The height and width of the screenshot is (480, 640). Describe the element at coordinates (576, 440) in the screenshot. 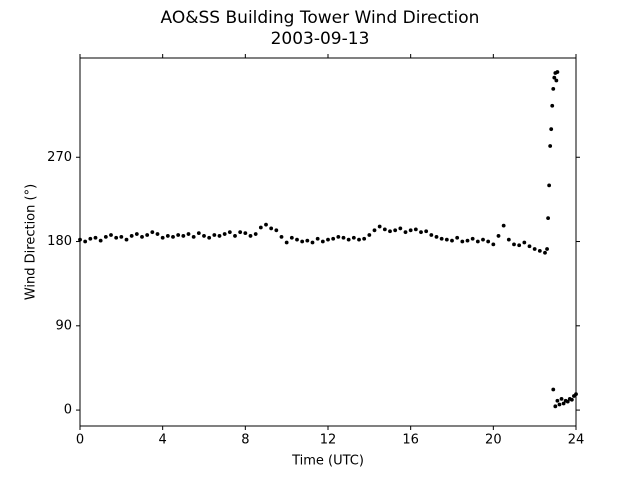

I see `x-tick-label: 24` at that location.